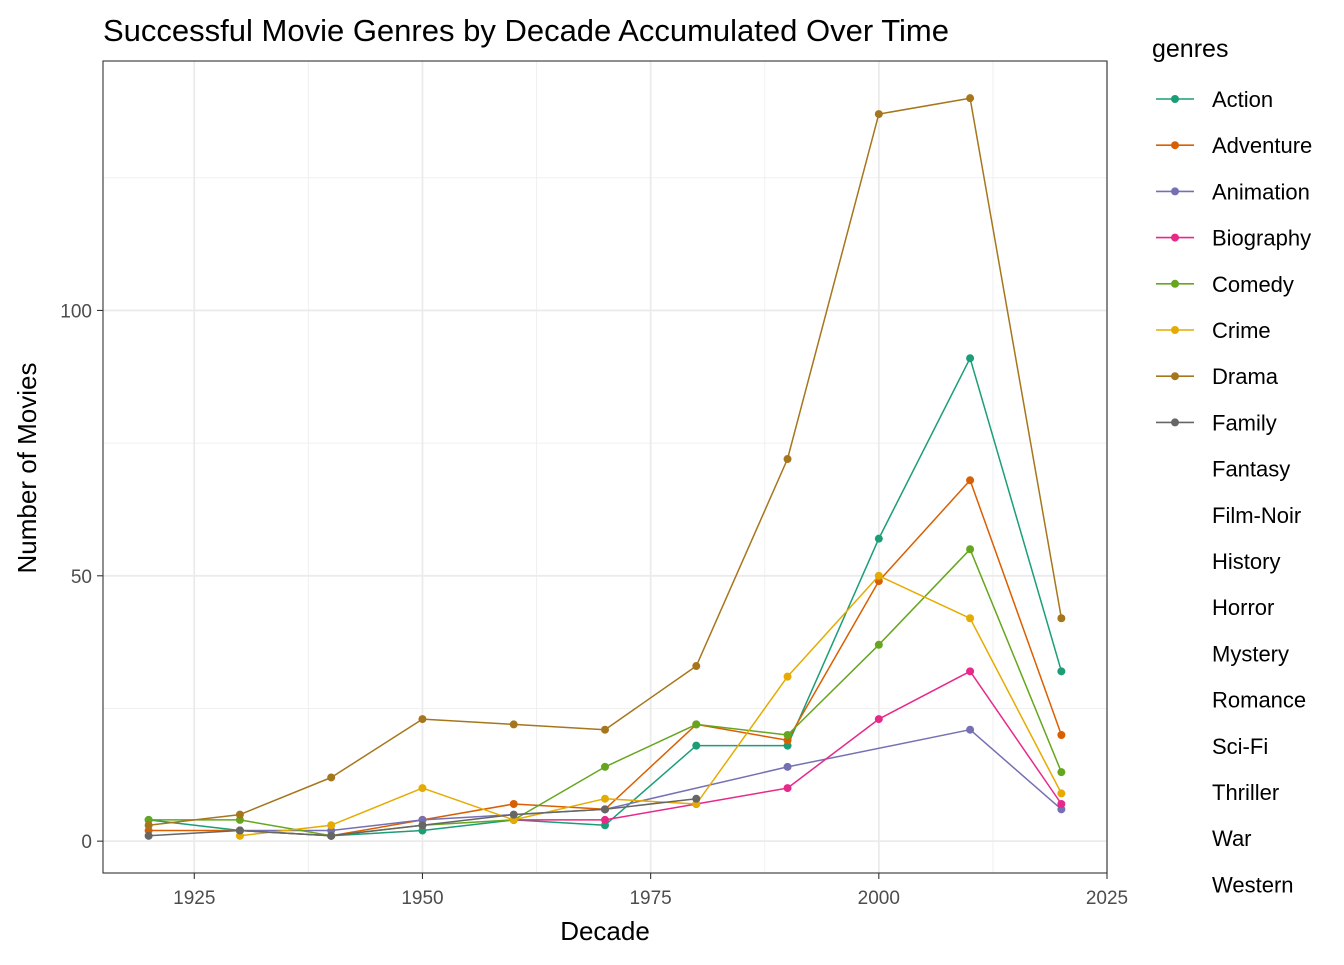 This screenshot has height=965, width=1344. Describe the element at coordinates (422, 898) in the screenshot. I see `x-tick-label: 1950` at that location.